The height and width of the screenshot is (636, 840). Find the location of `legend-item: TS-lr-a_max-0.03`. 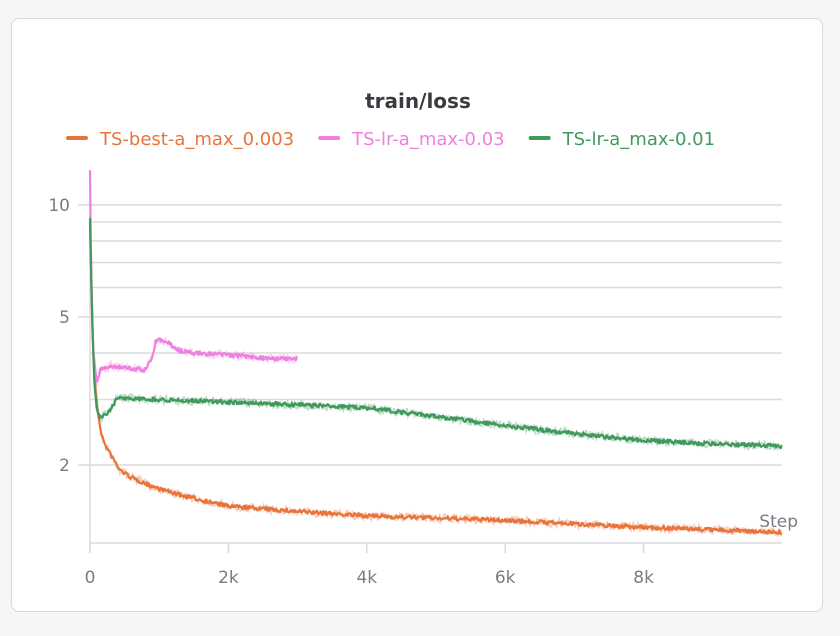

legend-item: TS-lr-a_max-0.03 is located at coordinates (411, 139).